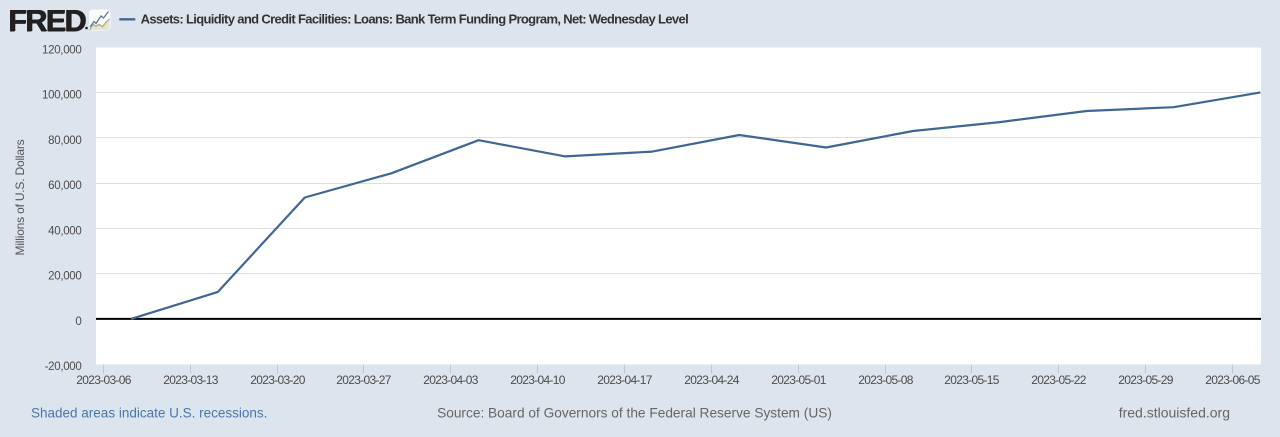 This screenshot has width=1280, height=437. Describe the element at coordinates (537, 380) in the screenshot. I see `svg-text: 2023-04-10` at that location.